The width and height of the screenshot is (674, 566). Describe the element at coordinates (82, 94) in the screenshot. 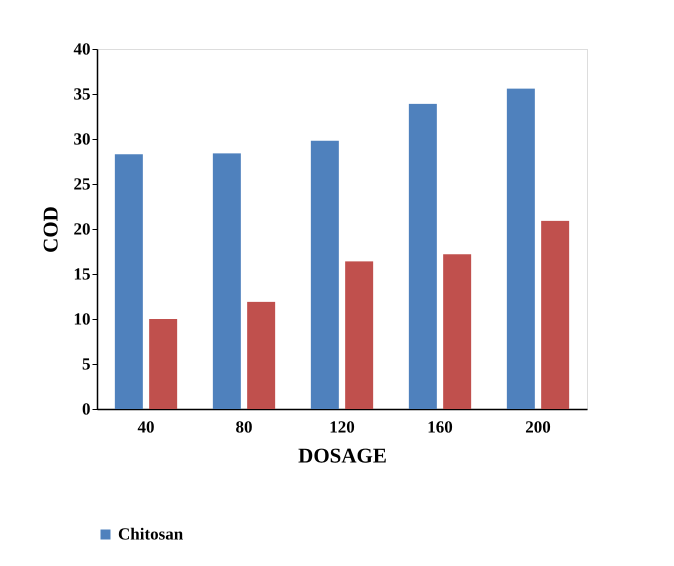

I see `y-tick-label: 35` at that location.